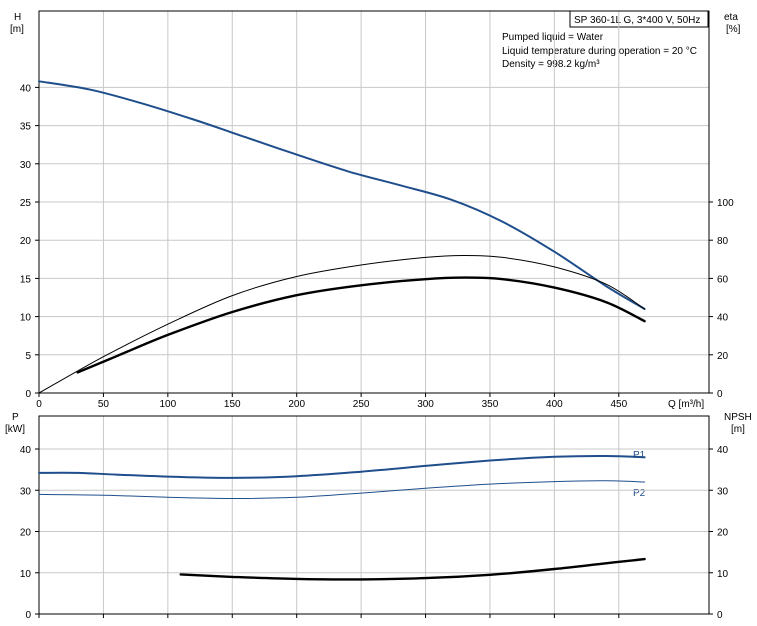 Image resolution: width=757 pixels, height=626 pixels. What do you see at coordinates (554, 404) in the screenshot?
I see `top-x-tick-label-400: 400` at bounding box center [554, 404].